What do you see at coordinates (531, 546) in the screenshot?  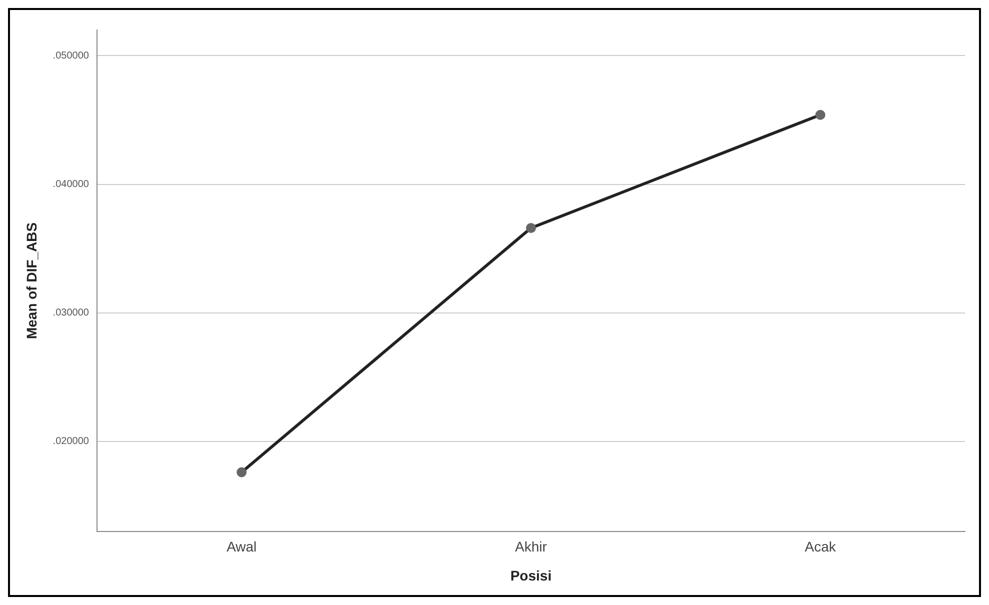 I see `x-tick-label: Akhir` at bounding box center [531, 546].